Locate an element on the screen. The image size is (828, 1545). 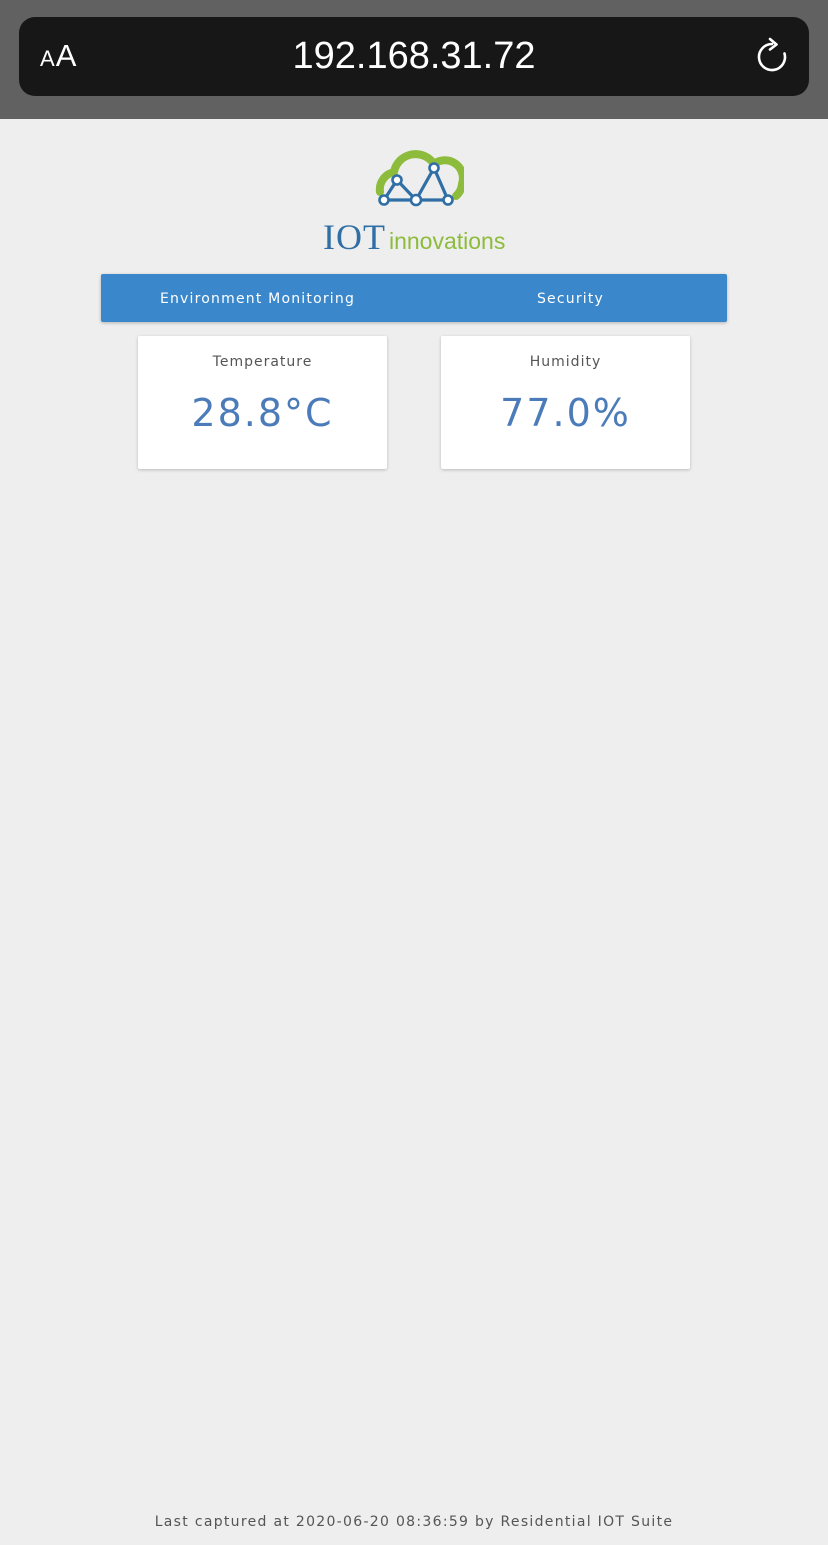
logo-innovations-text: innovations is located at coordinates (447, 241).